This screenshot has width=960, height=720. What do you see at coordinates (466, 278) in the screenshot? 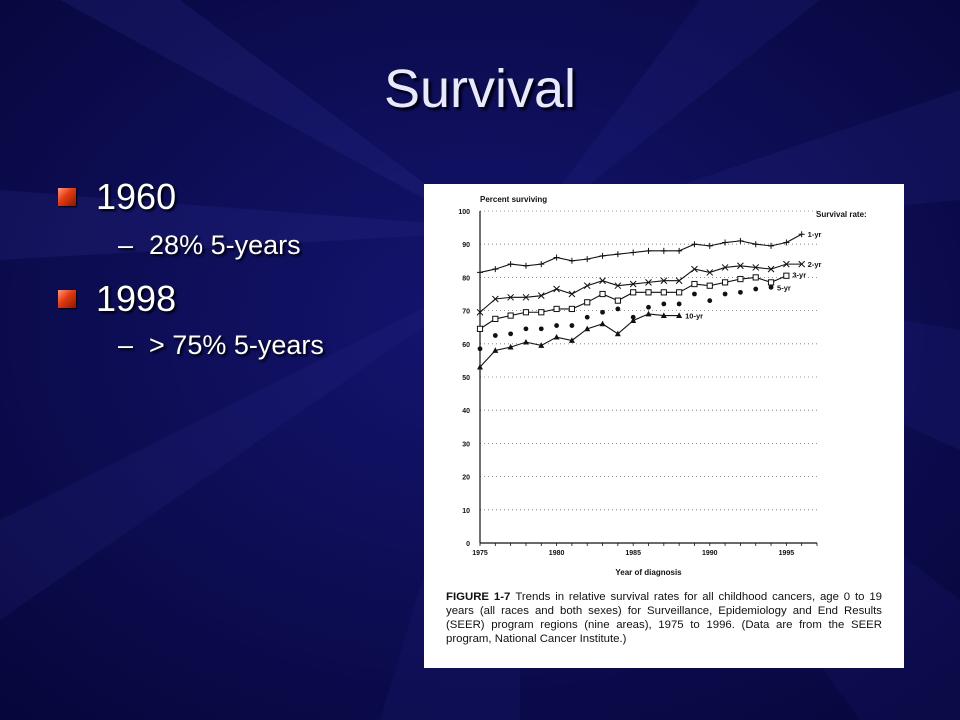
I see `y-tick-label: 80` at bounding box center [466, 278].